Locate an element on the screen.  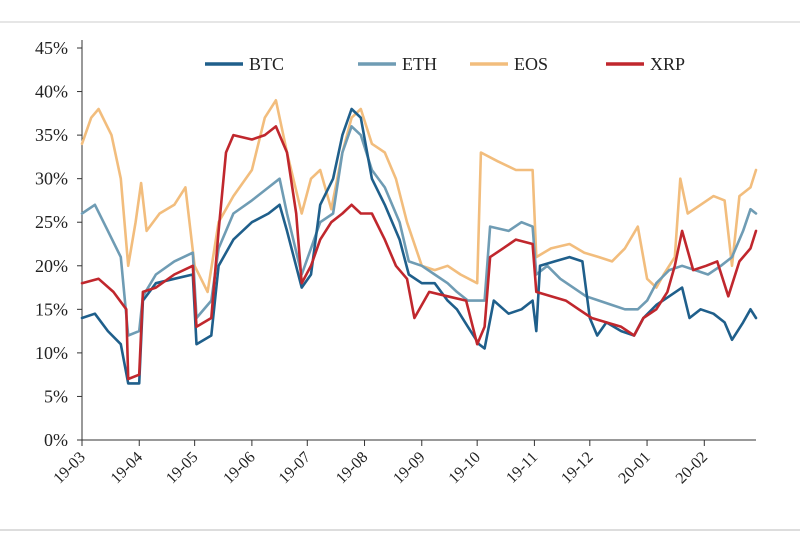
y-tick-label: 40% is located at coordinates (51, 92).